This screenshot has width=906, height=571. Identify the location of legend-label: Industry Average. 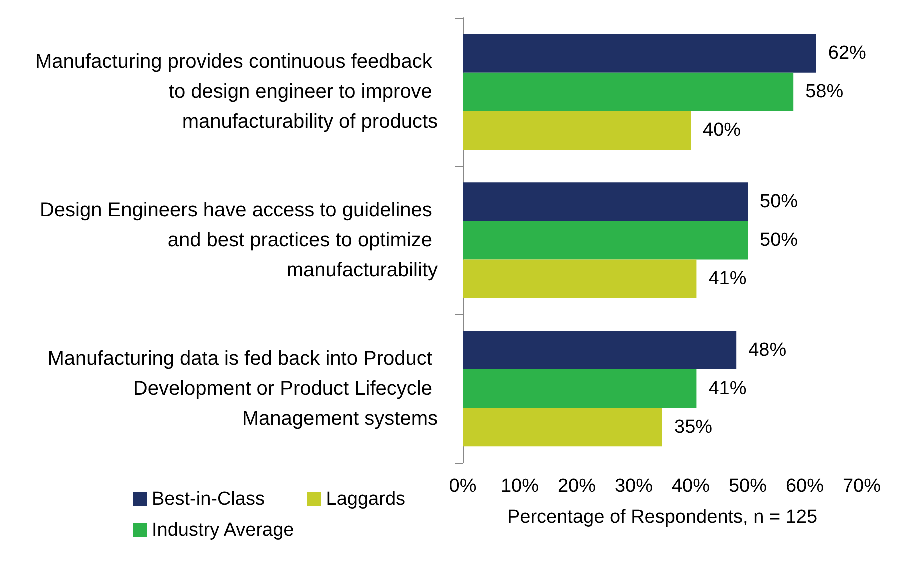
(223, 530).